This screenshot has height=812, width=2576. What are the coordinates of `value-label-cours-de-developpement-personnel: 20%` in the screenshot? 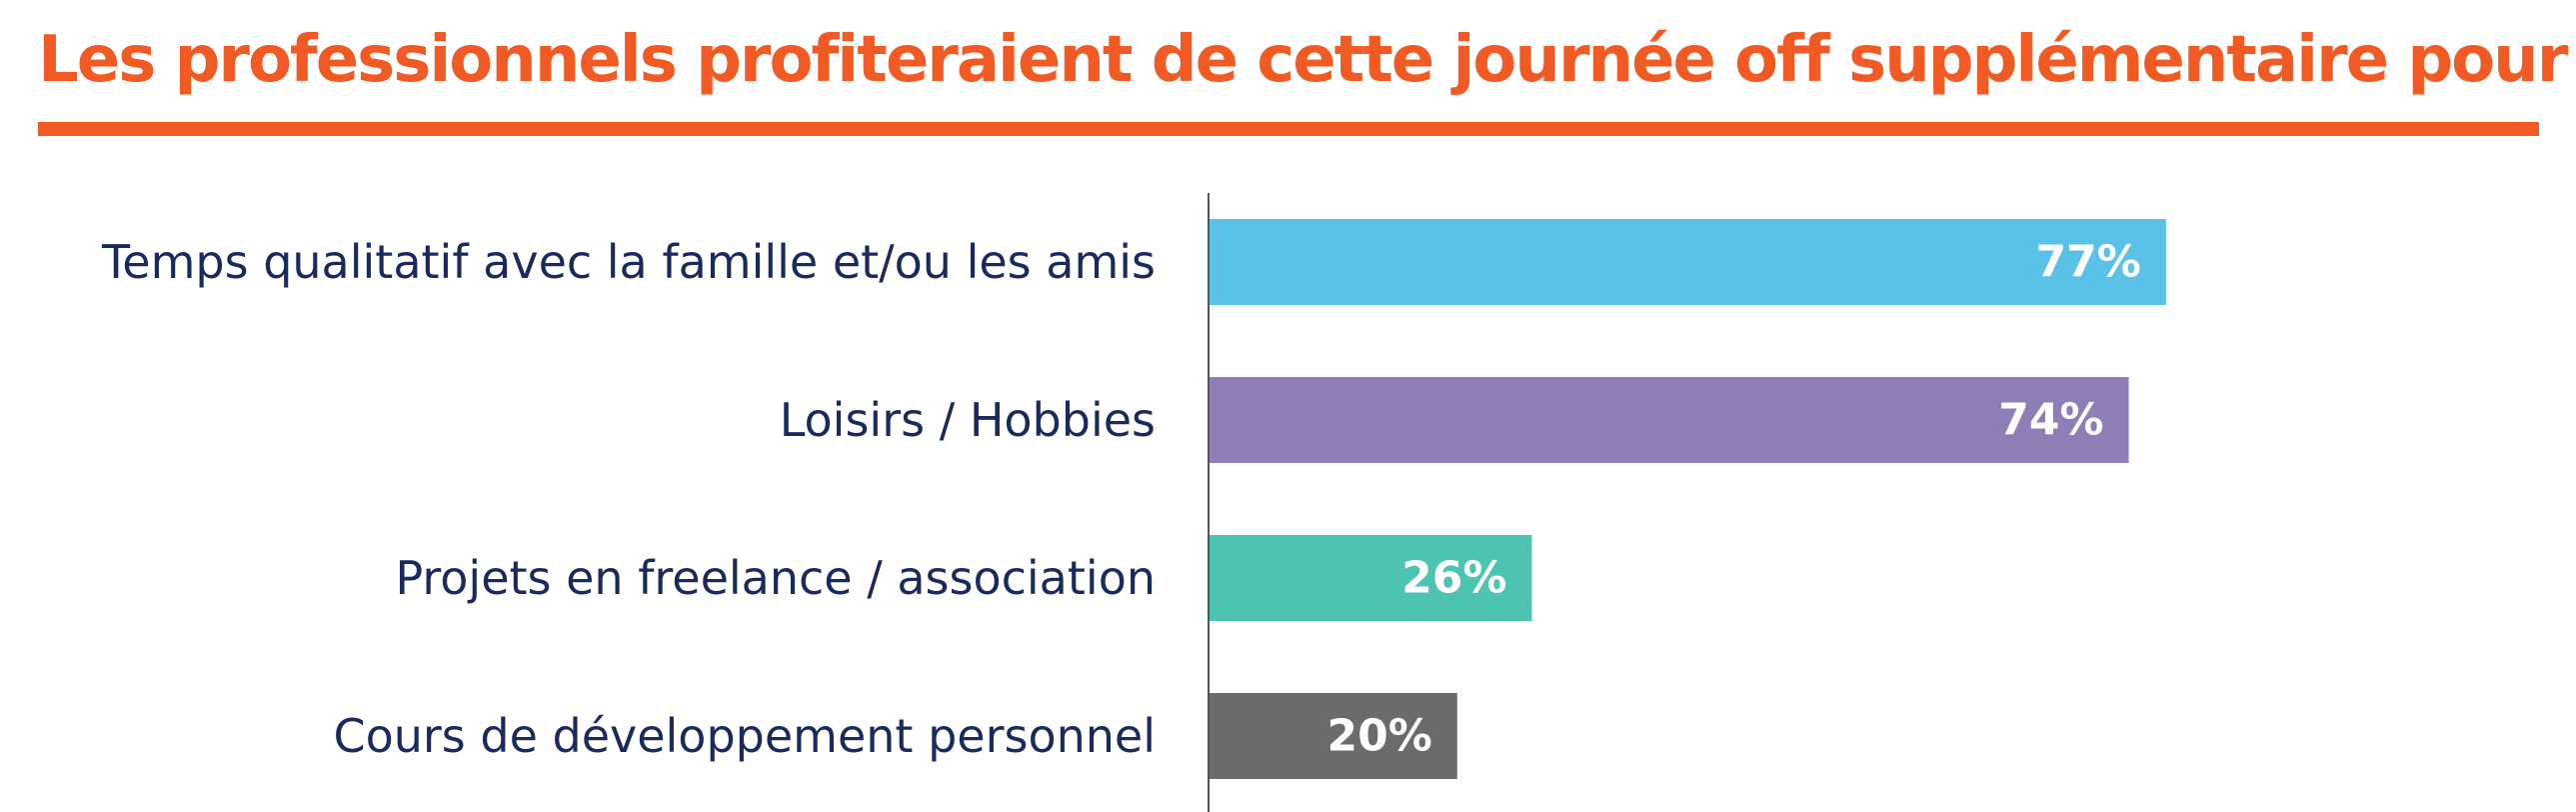 It's located at (1379, 736).